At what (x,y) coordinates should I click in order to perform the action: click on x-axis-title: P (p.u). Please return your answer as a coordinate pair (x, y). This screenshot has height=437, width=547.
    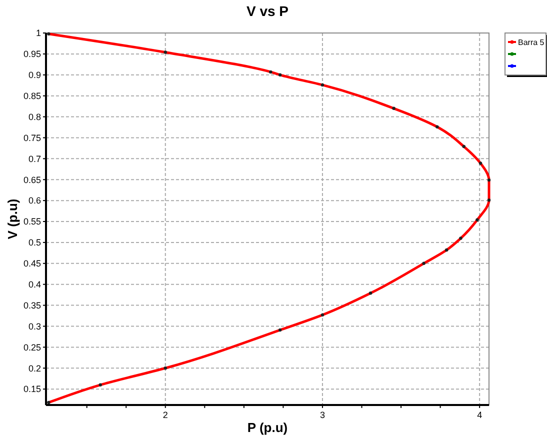
    Looking at the image, I should click on (267, 427).